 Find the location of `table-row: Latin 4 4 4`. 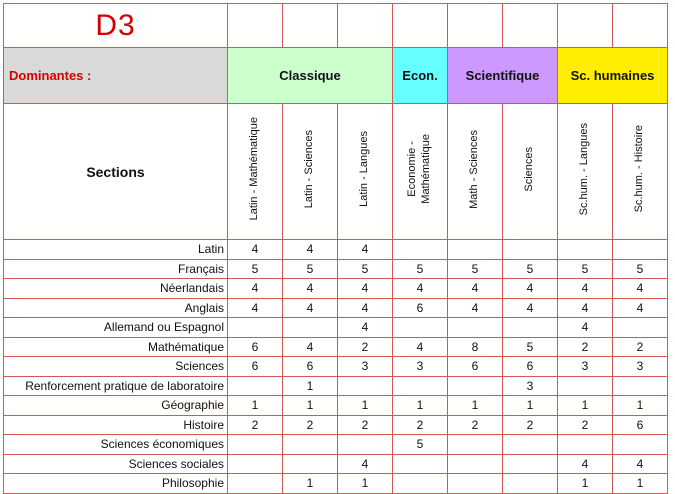

table-row: Latin 4 4 4 is located at coordinates (335, 249).